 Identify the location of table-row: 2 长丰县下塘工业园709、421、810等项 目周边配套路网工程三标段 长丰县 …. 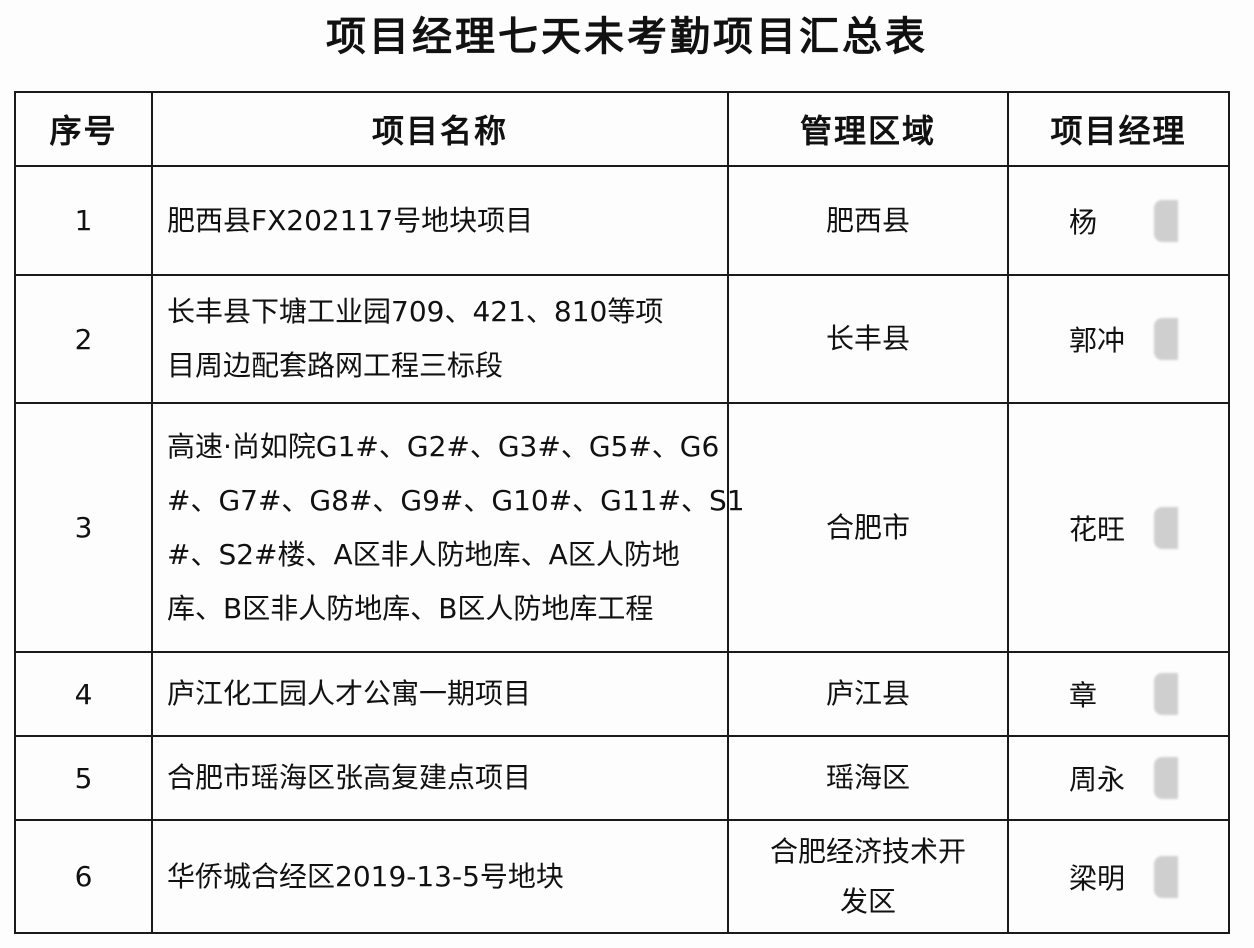
(622, 339).